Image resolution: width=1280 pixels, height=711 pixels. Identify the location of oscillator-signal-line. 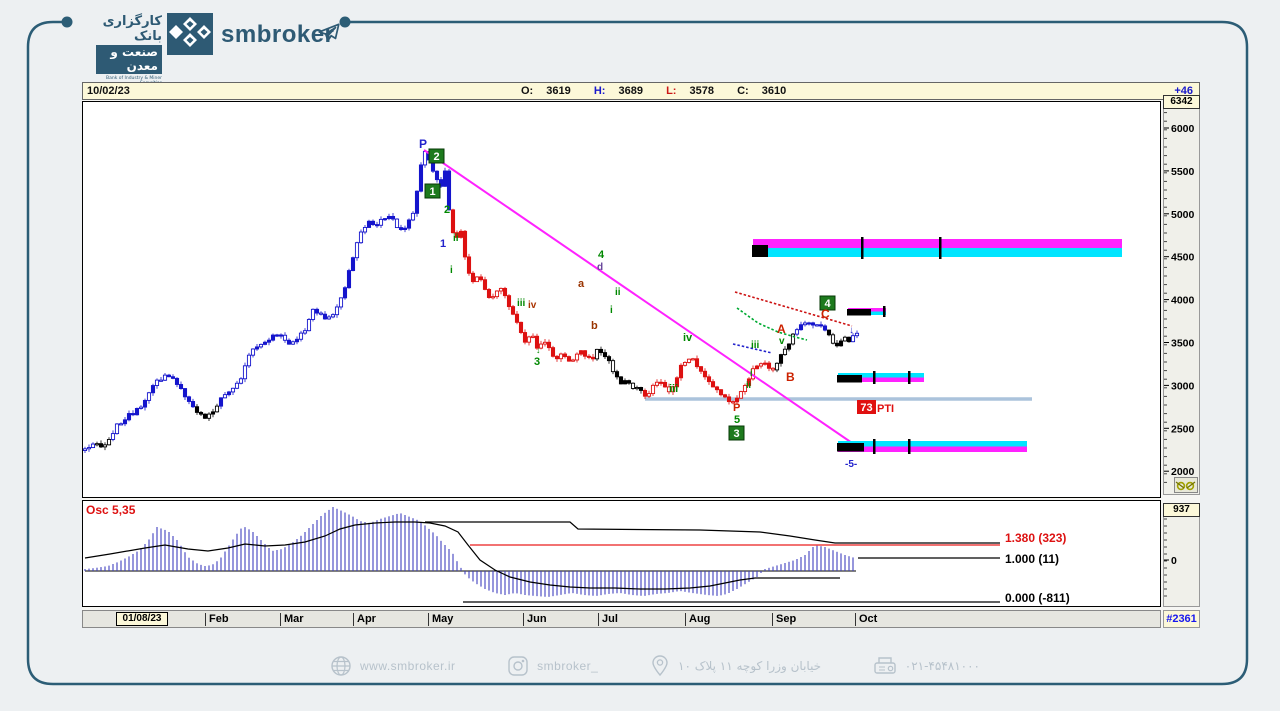
(462, 555).